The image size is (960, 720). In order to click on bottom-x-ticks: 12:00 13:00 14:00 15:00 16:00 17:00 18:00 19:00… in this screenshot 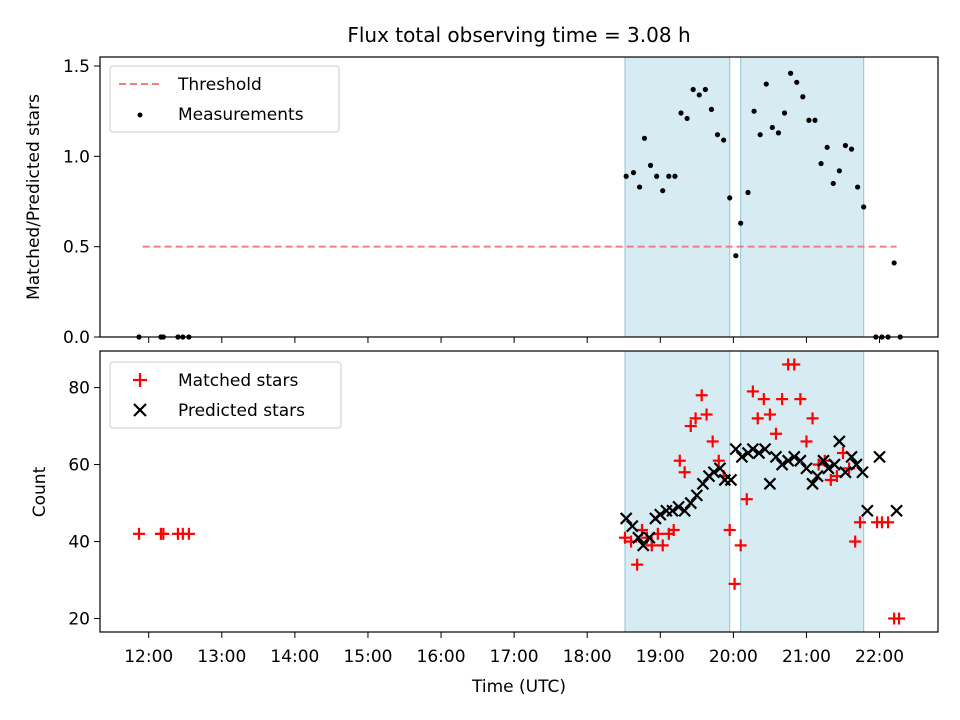, I will do `click(514, 649)`.